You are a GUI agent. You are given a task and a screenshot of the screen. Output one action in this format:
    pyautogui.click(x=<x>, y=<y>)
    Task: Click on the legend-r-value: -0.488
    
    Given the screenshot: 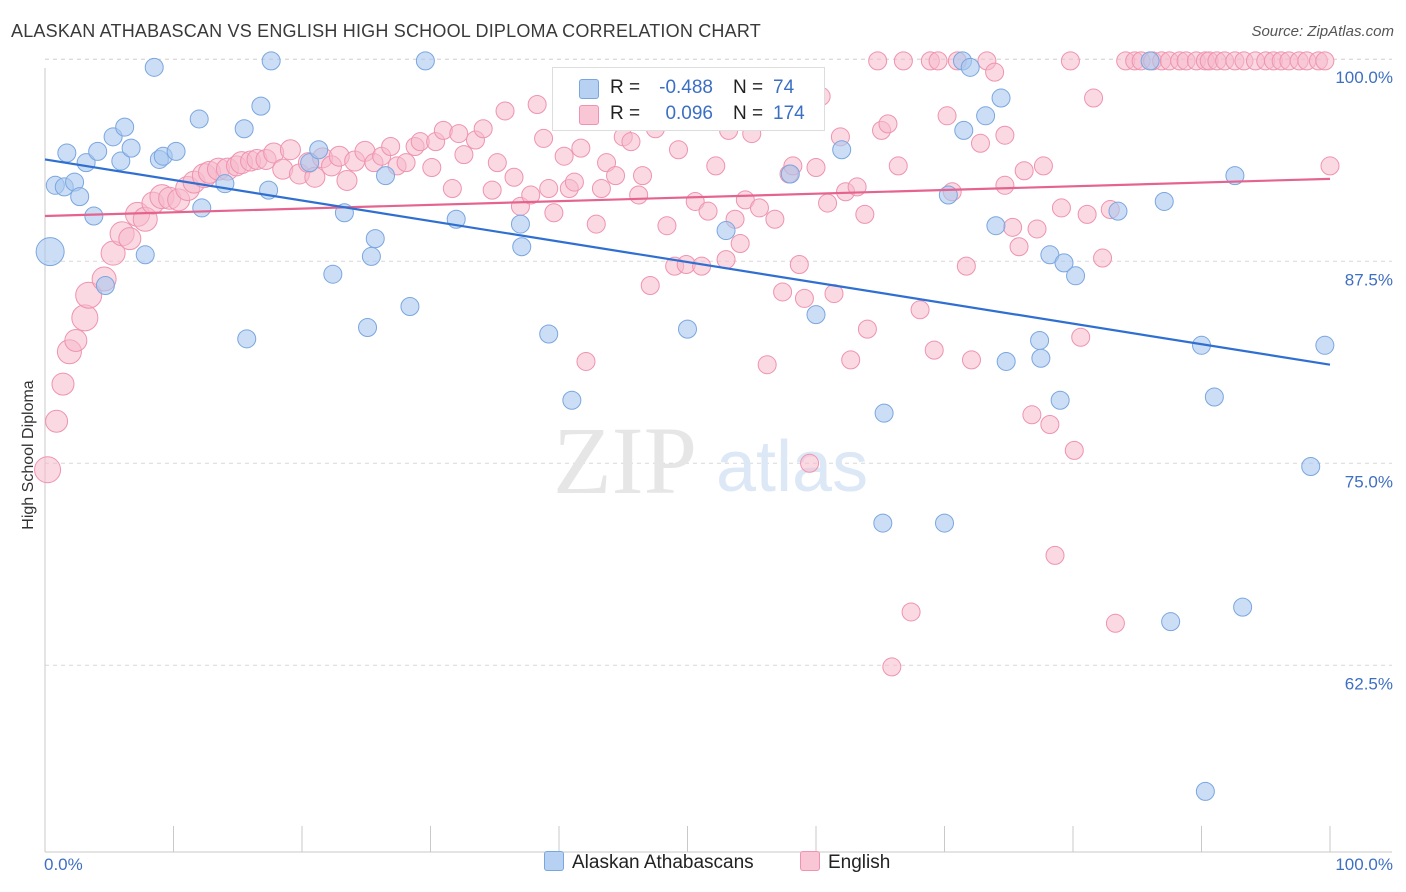 What is the action you would take?
    pyautogui.click(x=686, y=87)
    